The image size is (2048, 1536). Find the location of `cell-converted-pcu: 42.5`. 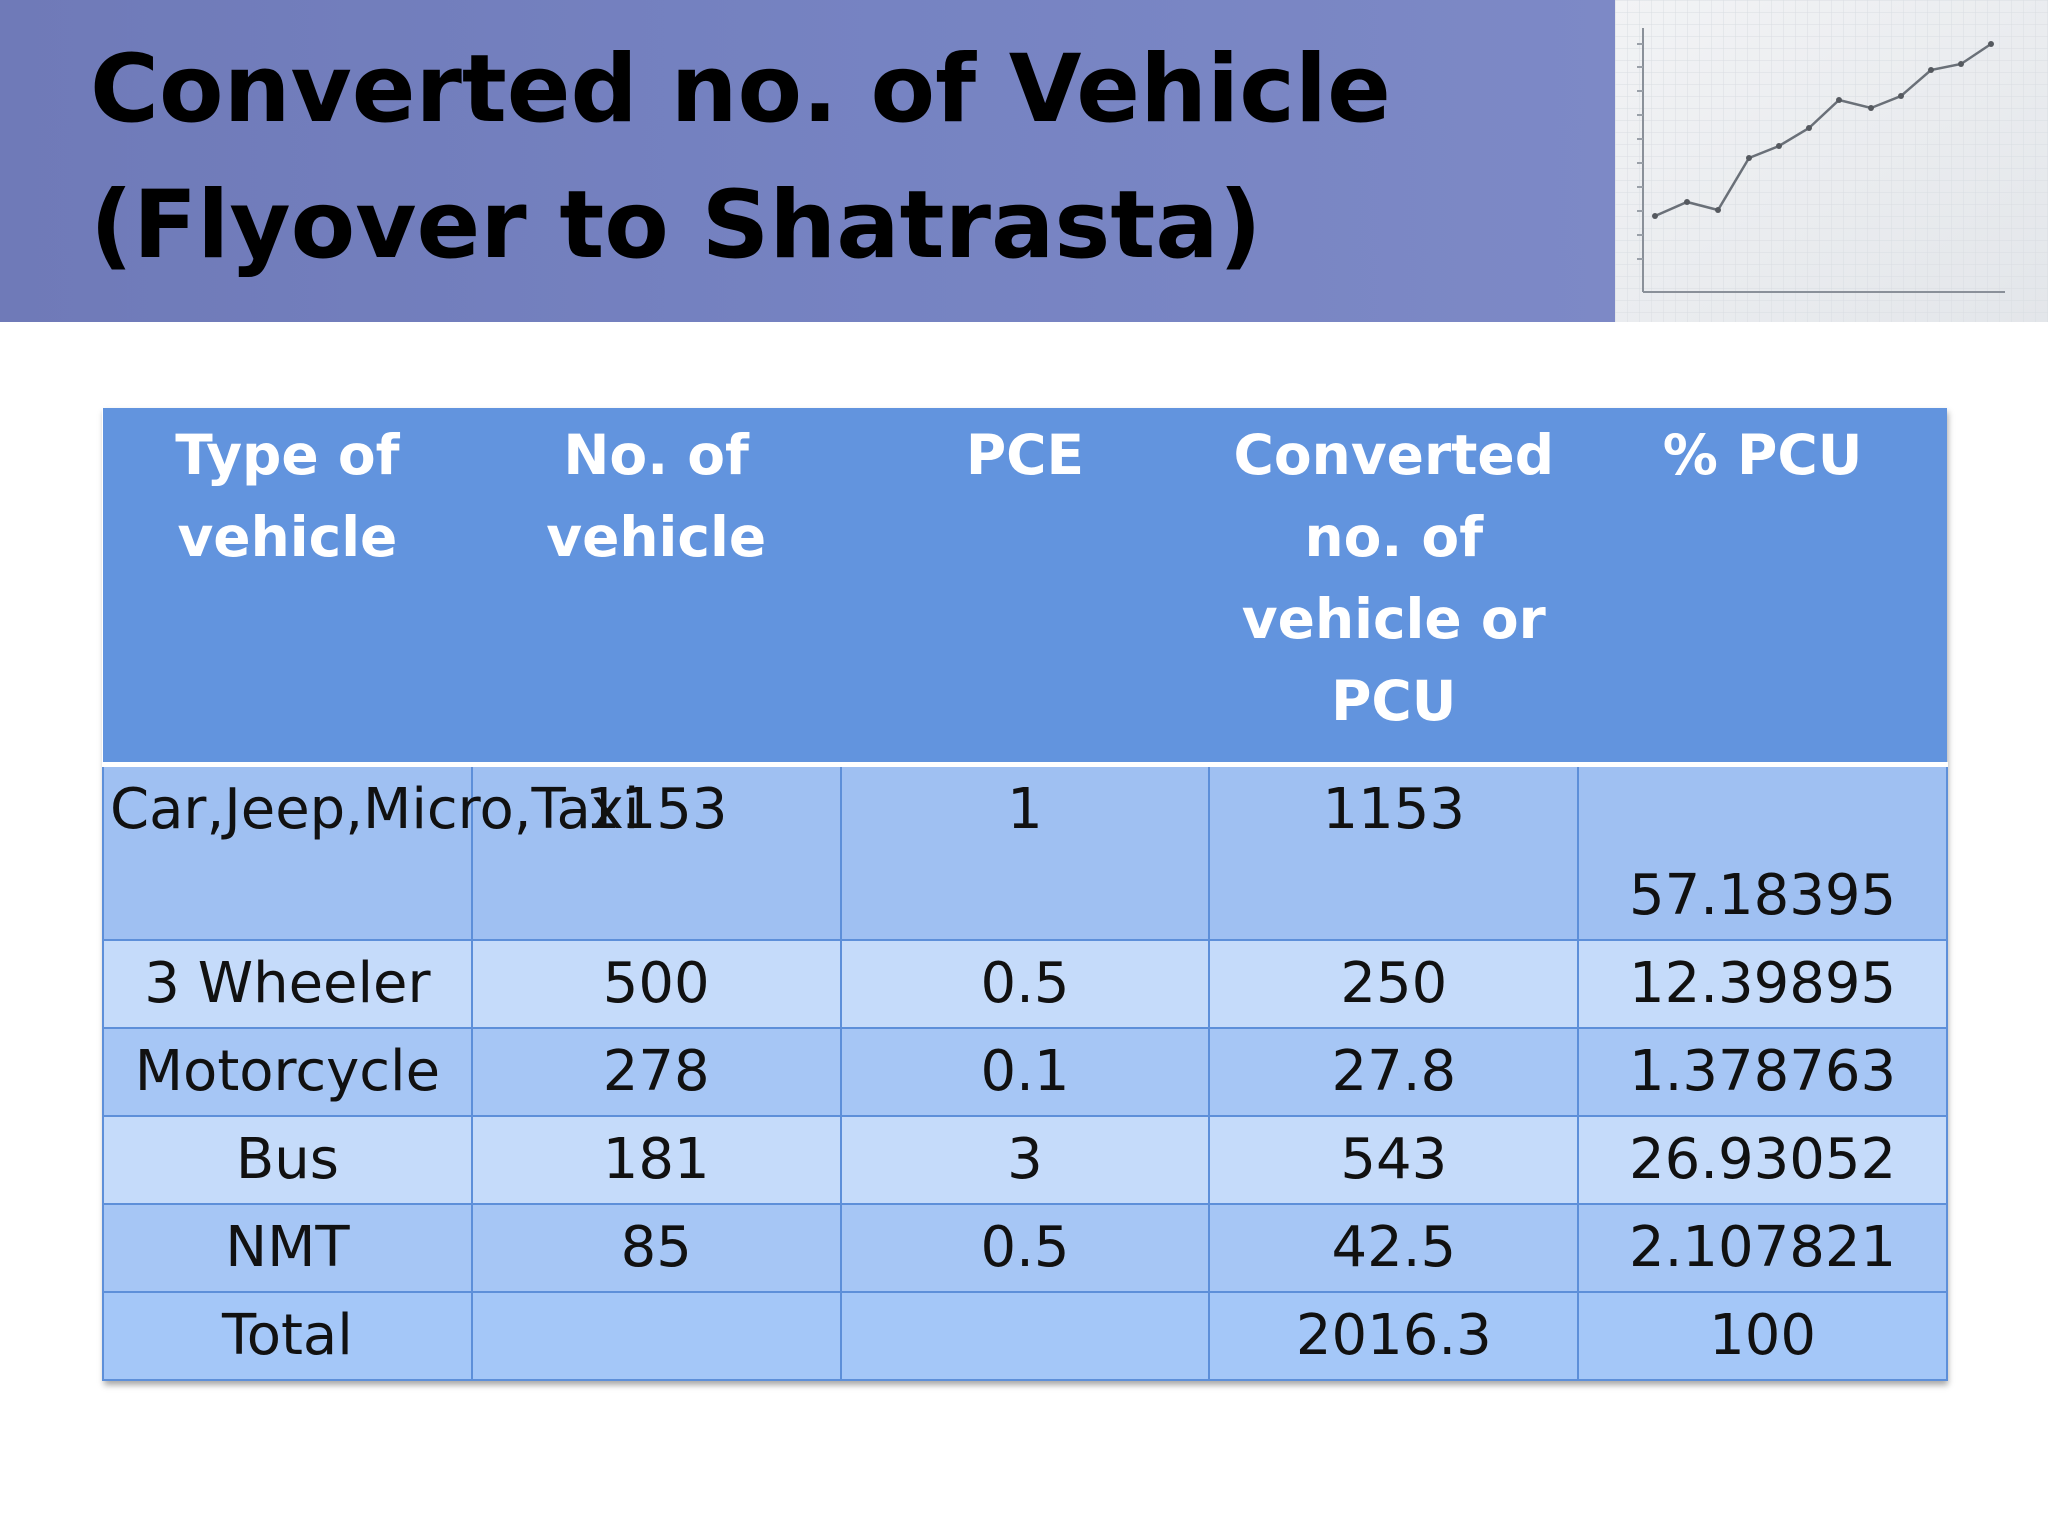

cell-converted-pcu: 42.5 is located at coordinates (1394, 1248).